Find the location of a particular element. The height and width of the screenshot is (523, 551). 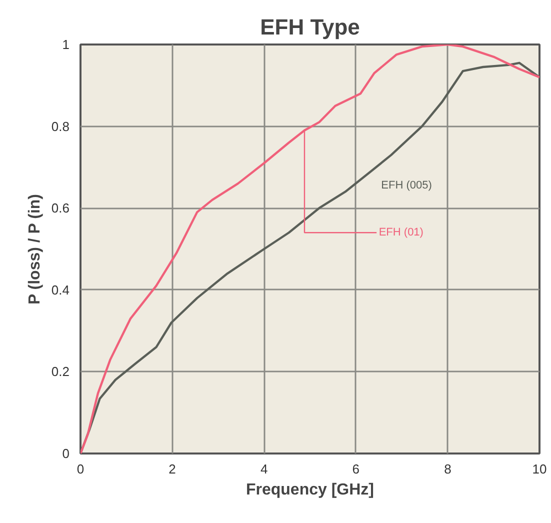

x-tick-label: 4 is located at coordinates (264, 469).